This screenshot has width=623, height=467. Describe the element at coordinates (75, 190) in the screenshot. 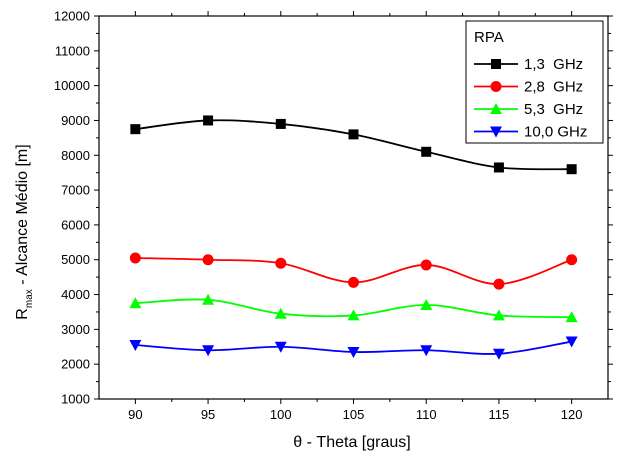

I see `y-tick-label: 7000` at that location.